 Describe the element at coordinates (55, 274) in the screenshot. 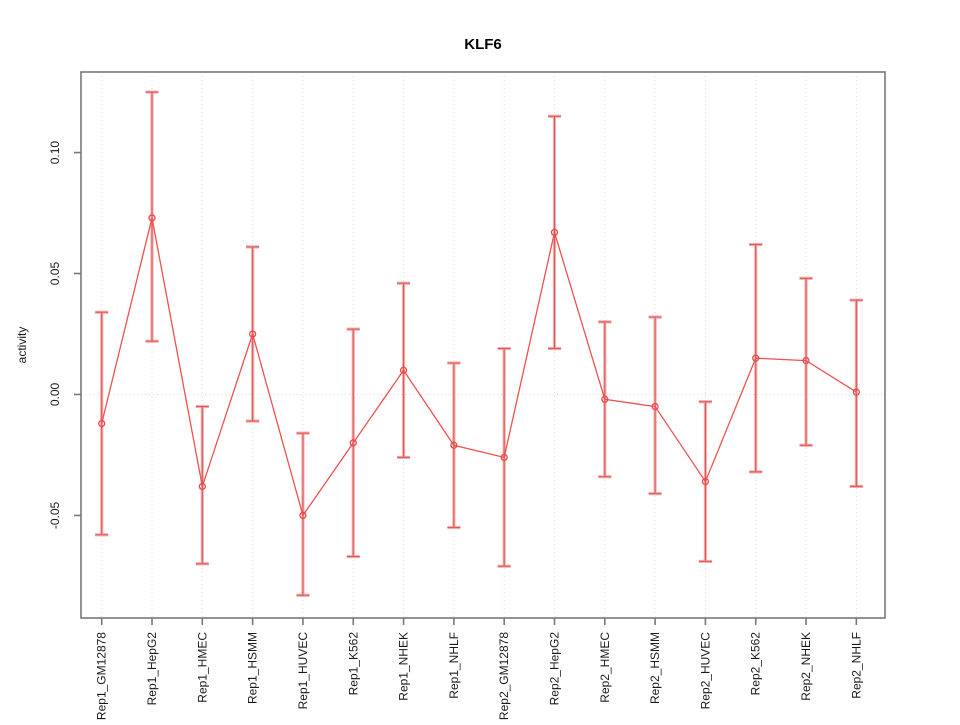

I see `y-tick-label: 0.05` at that location.